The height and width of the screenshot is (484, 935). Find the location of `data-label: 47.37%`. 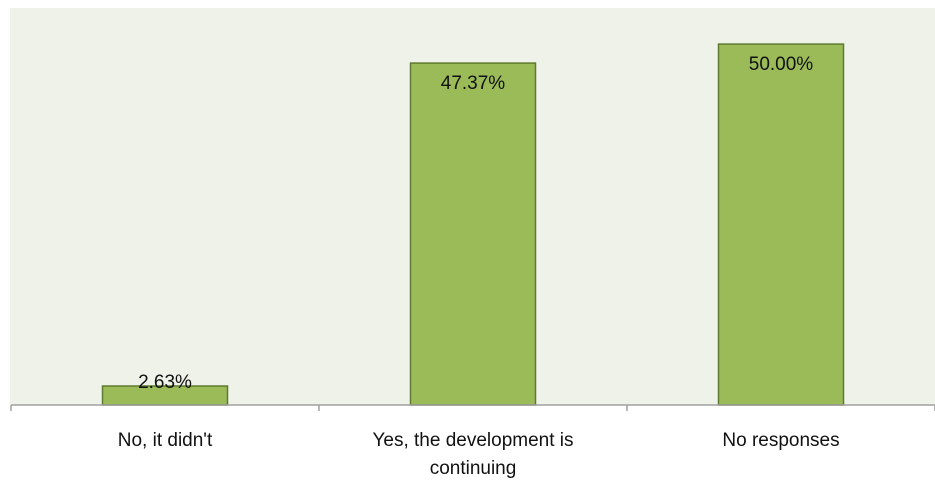

data-label: 47.37% is located at coordinates (473, 83).